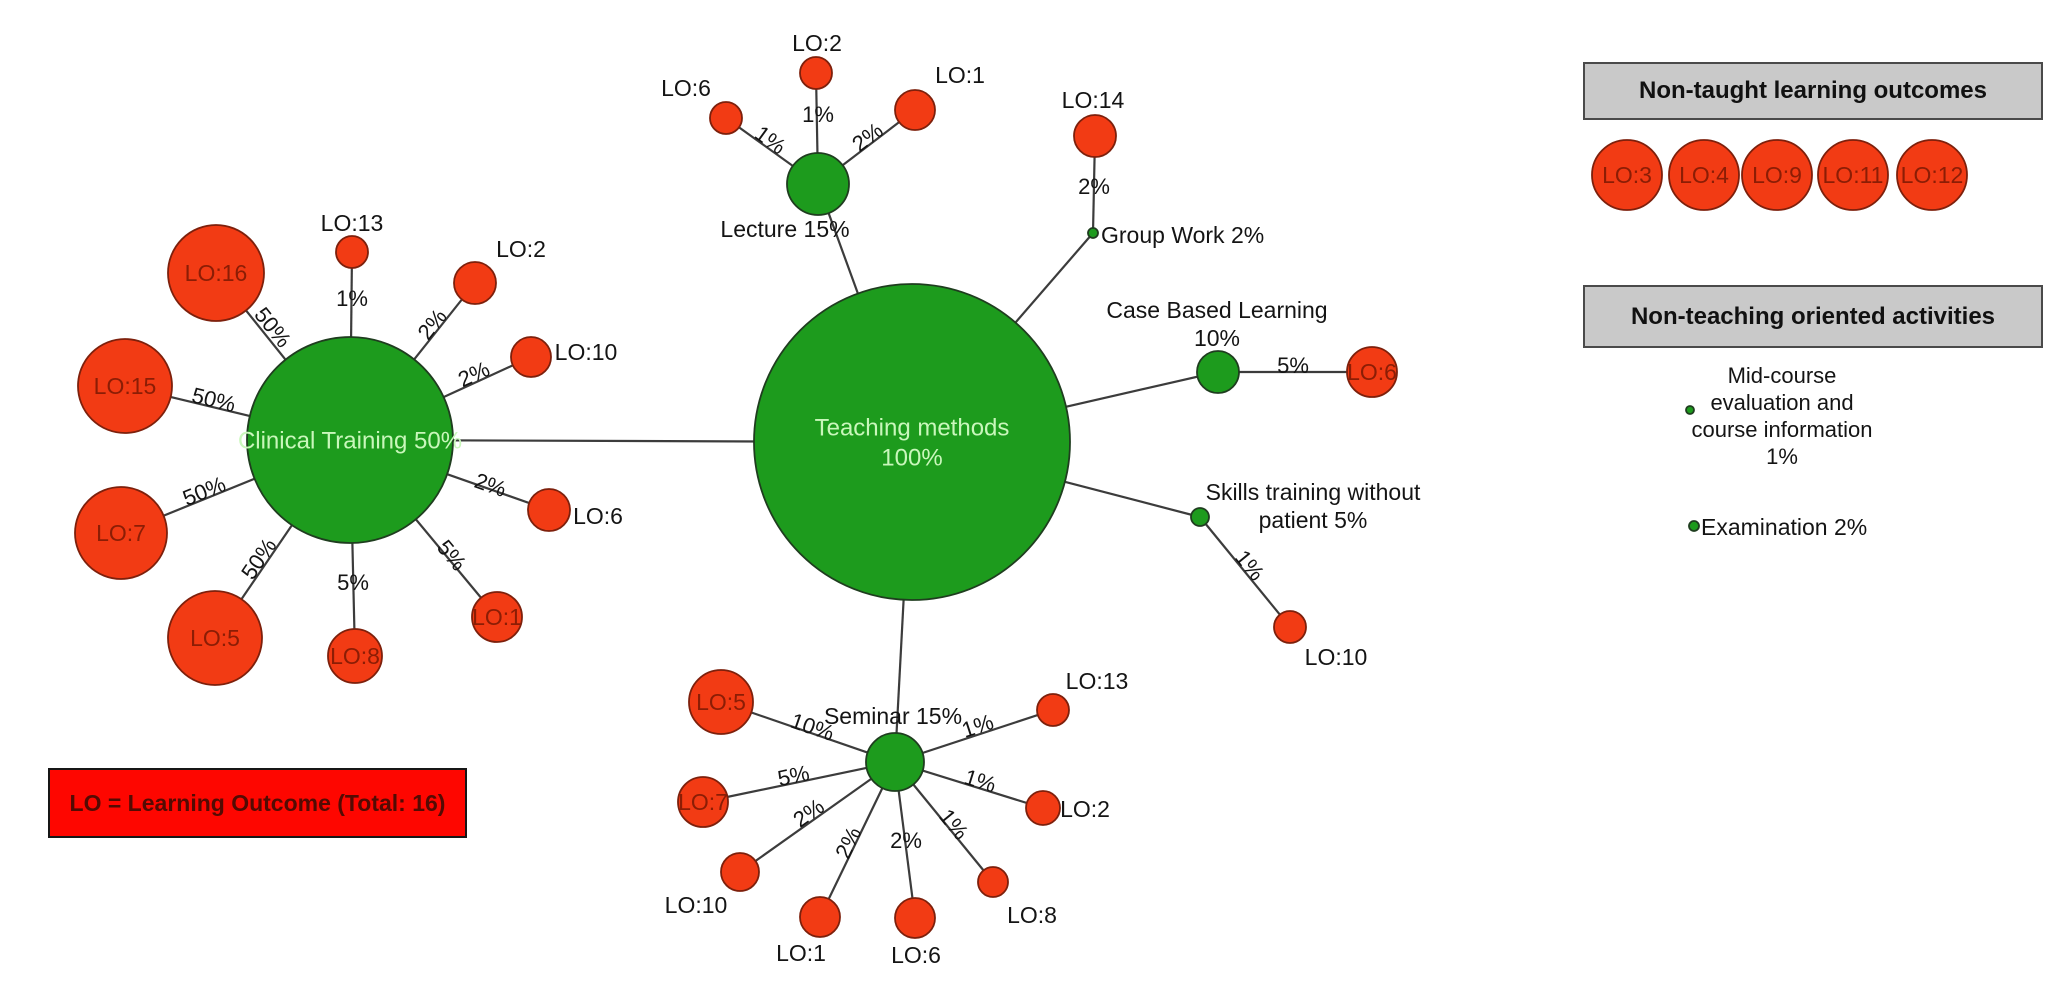 The height and width of the screenshot is (1001, 2059). Describe the element at coordinates (686, 88) in the screenshot. I see `node-label-t-lo6: LO:6` at that location.